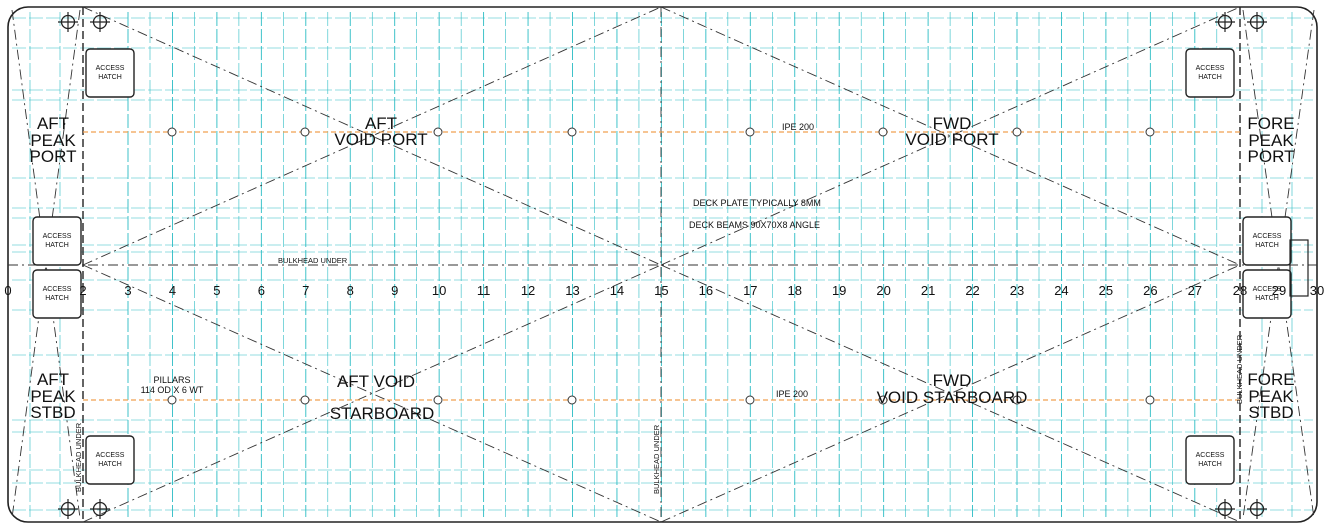 The height and width of the screenshot is (529, 1333). I want to click on bulkhead-label-mid: BULKHEAD UNDER, so click(656, 459).